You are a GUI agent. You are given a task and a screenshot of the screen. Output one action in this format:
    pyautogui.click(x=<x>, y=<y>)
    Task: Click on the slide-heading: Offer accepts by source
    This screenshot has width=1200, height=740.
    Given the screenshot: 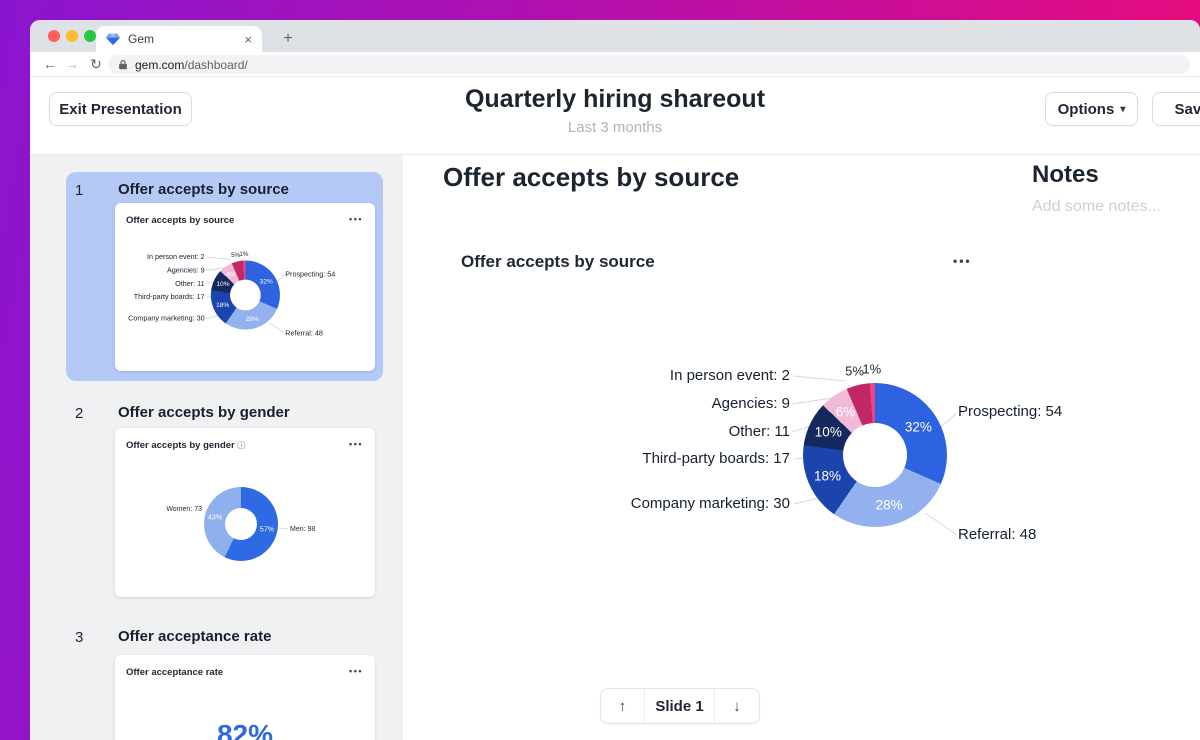 What is the action you would take?
    pyautogui.click(x=591, y=177)
    